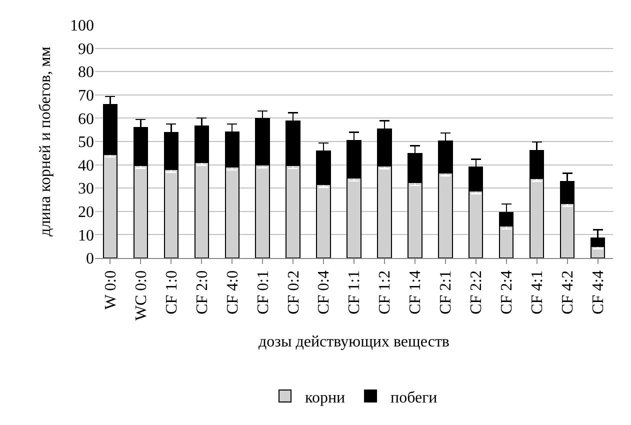 This screenshot has height=425, width=631. Describe the element at coordinates (111, 290) in the screenshot. I see `x-tick-label: W 0:0` at that location.